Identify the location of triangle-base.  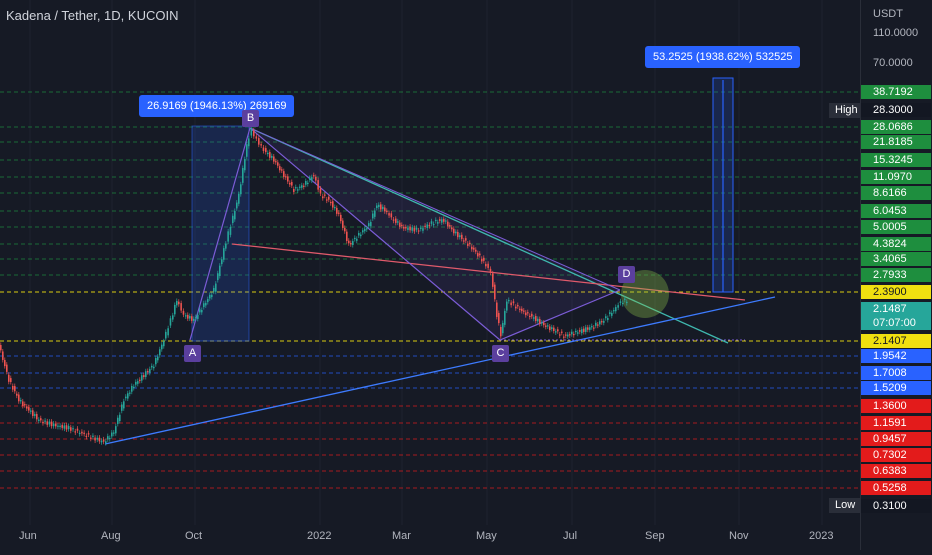
(435, 209).